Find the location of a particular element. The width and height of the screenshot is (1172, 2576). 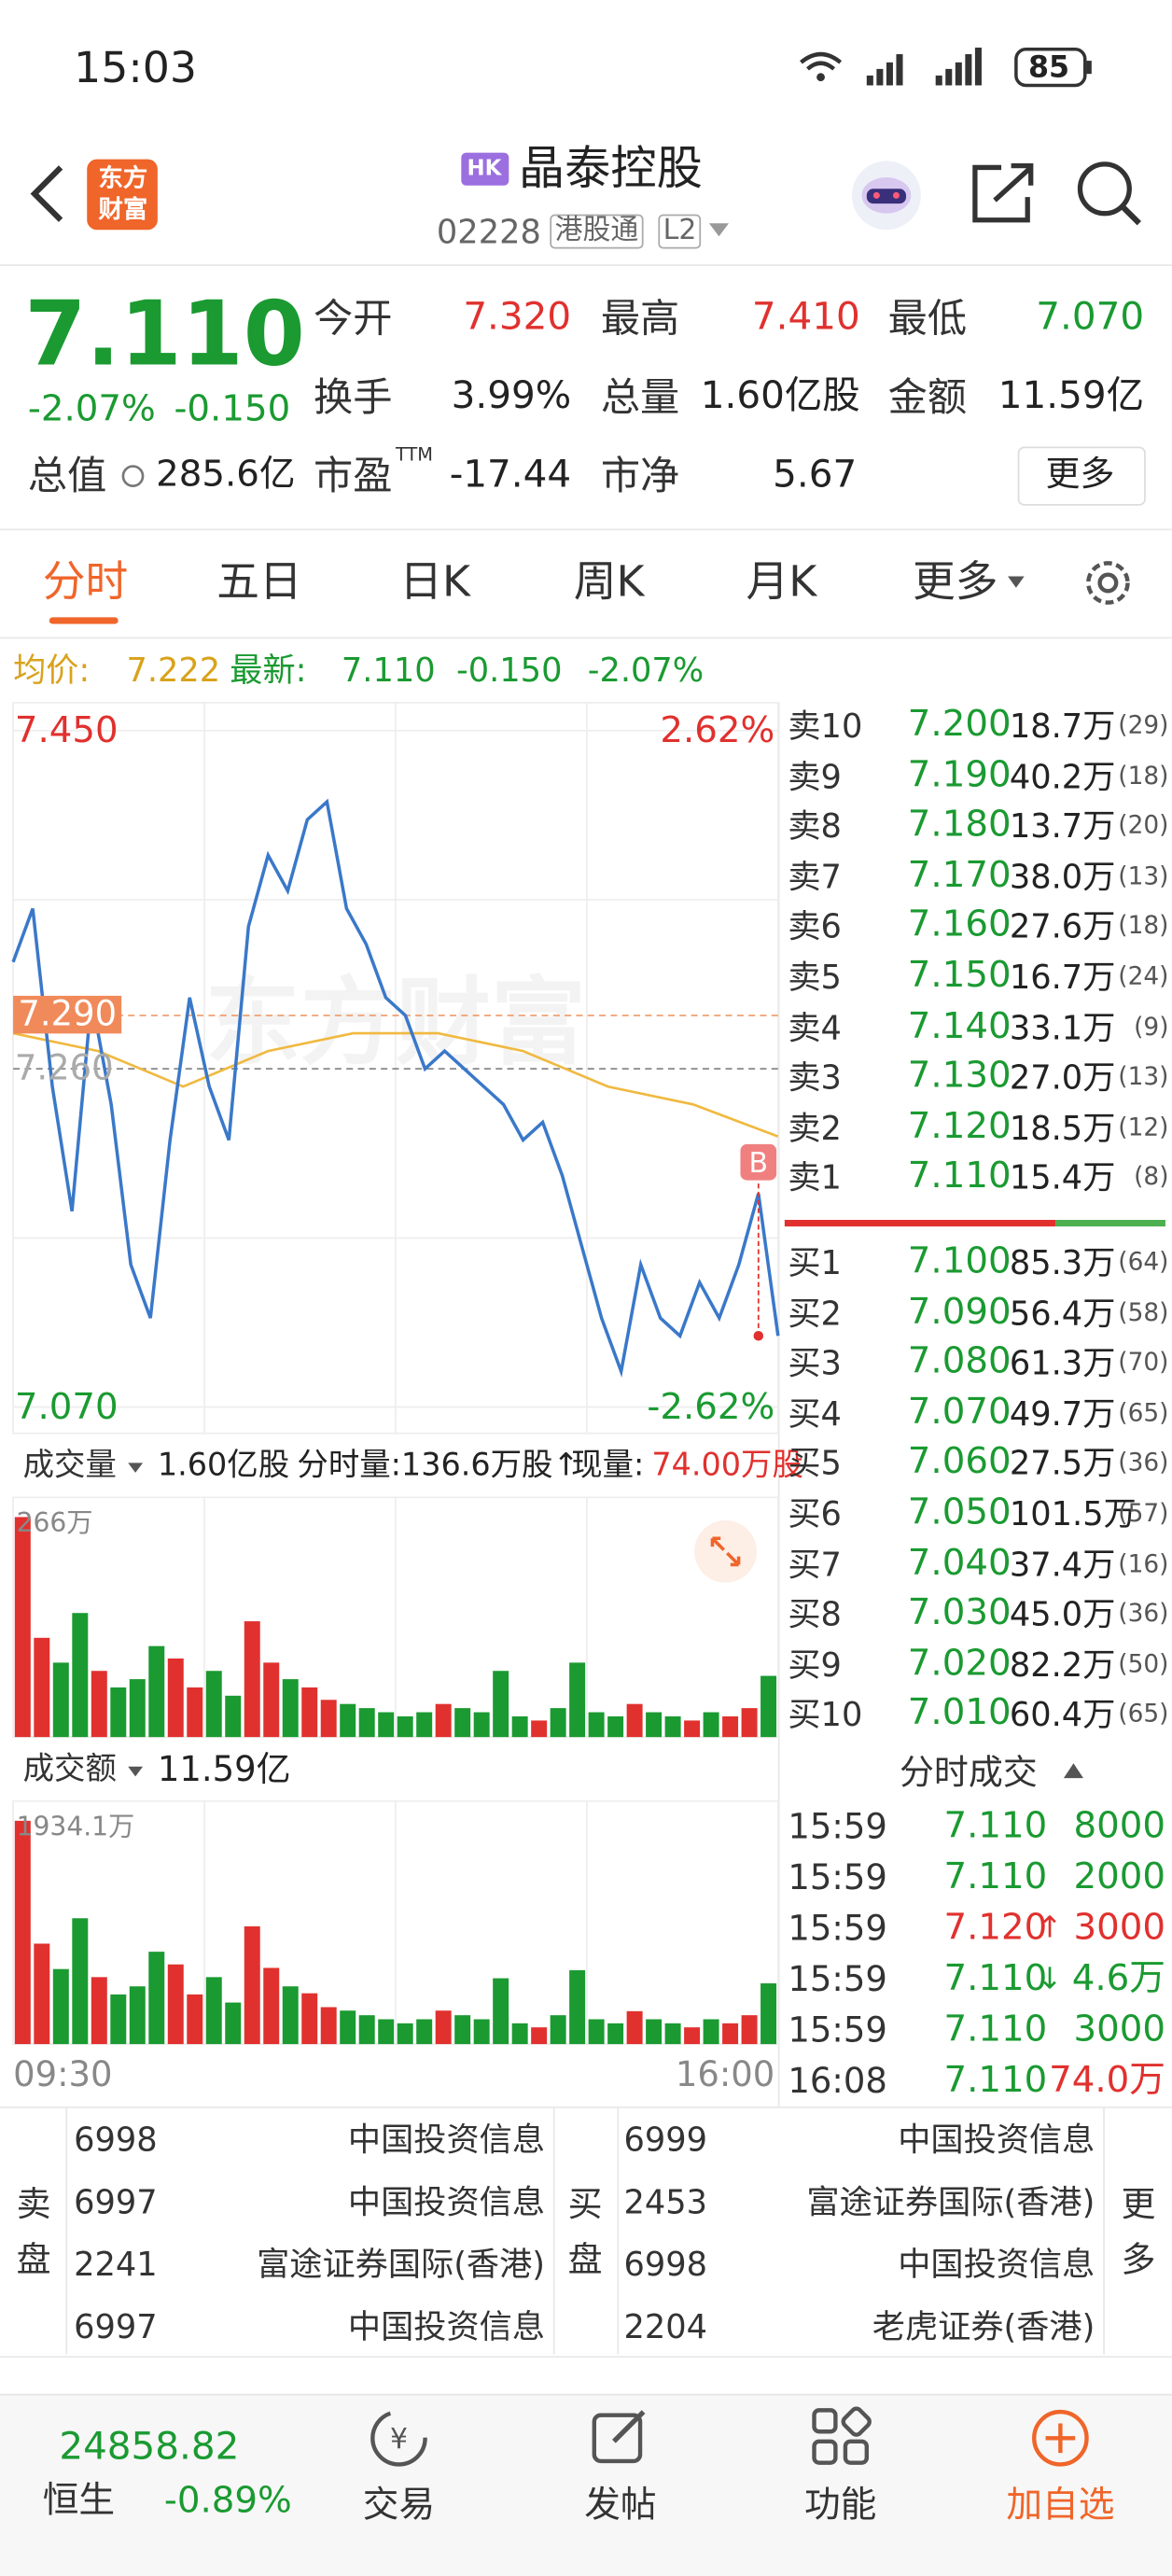

order-volume: 27.0万 is located at coordinates (1062, 1077).